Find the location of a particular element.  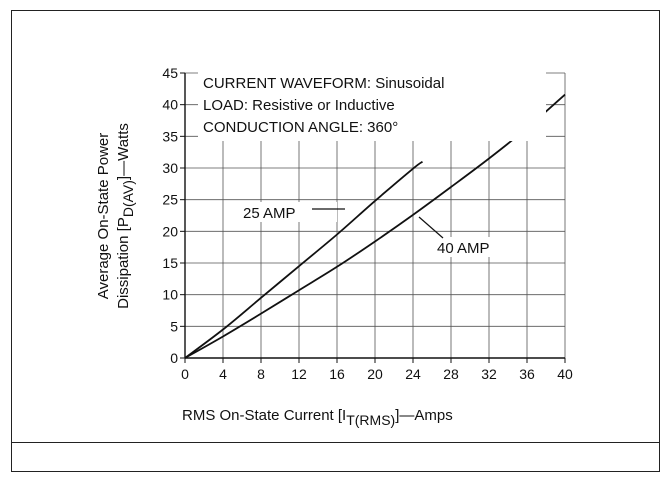

x-tick-label: 4 is located at coordinates (223, 374).